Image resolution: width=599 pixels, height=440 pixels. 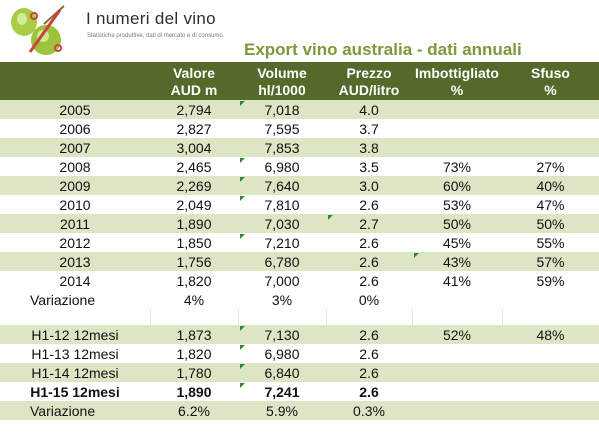 What do you see at coordinates (282, 71) in the screenshot?
I see `header-volume: Volume` at bounding box center [282, 71].